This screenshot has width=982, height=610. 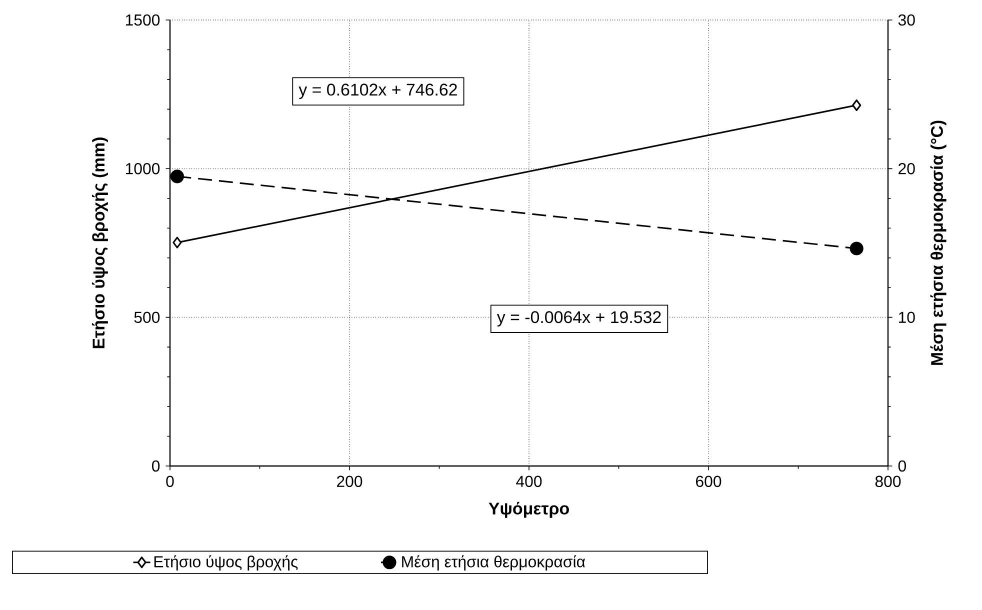 I want to click on y-tick-label: 500, so click(x=147, y=317).